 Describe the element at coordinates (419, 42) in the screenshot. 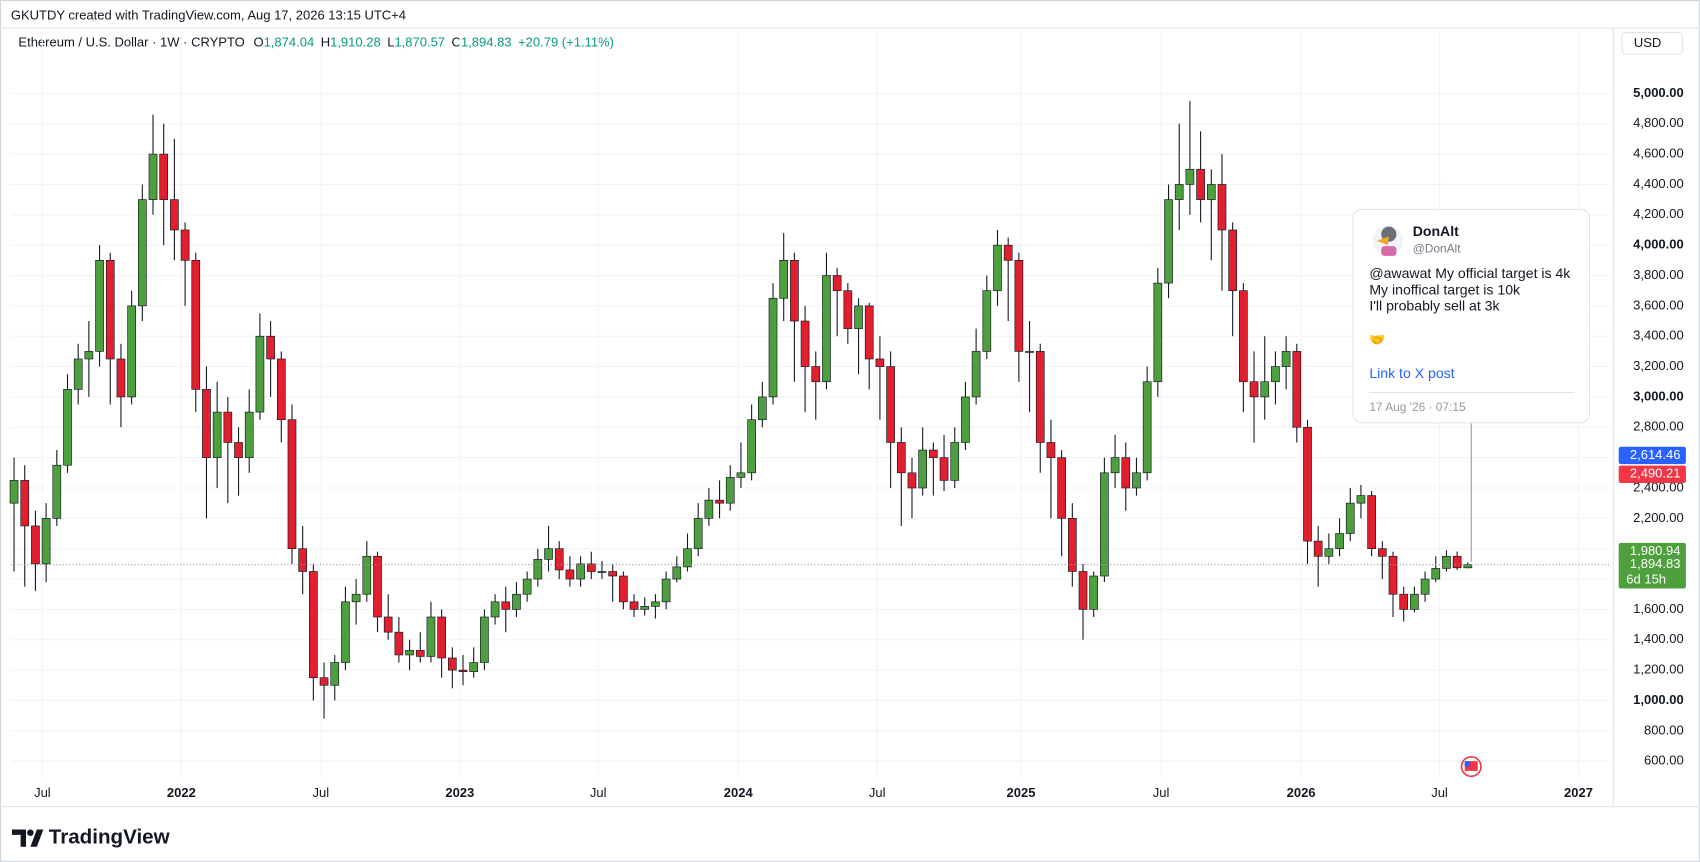

I see `ohlc-value: 1,870.57` at that location.